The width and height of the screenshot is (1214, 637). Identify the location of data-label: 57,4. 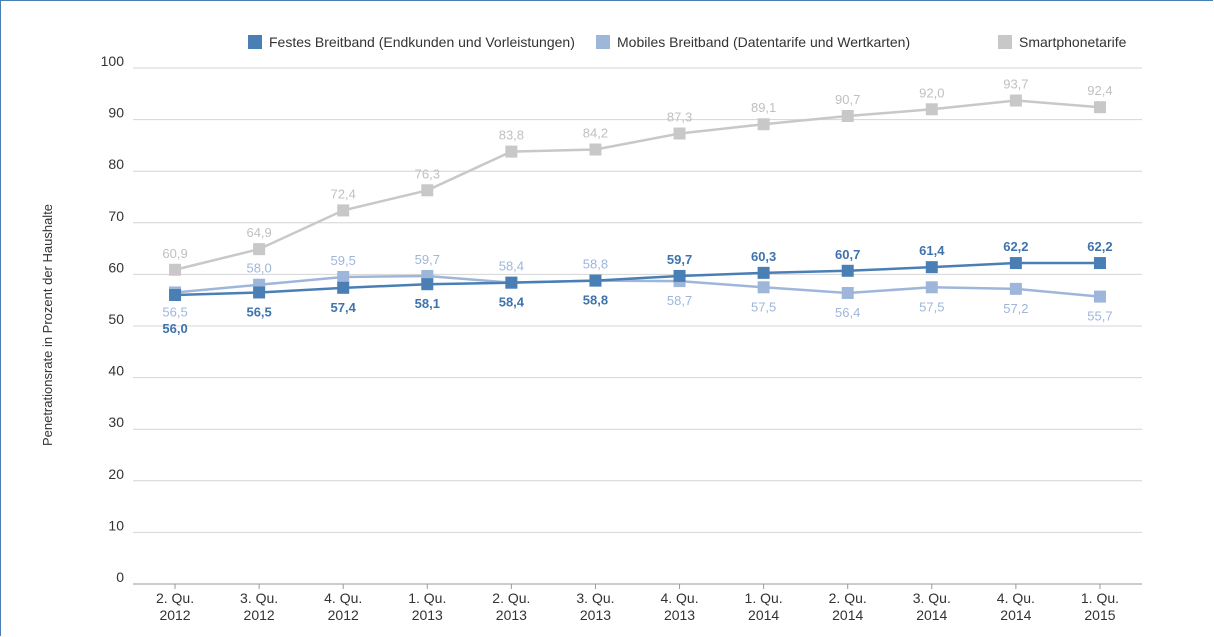
(344, 307).